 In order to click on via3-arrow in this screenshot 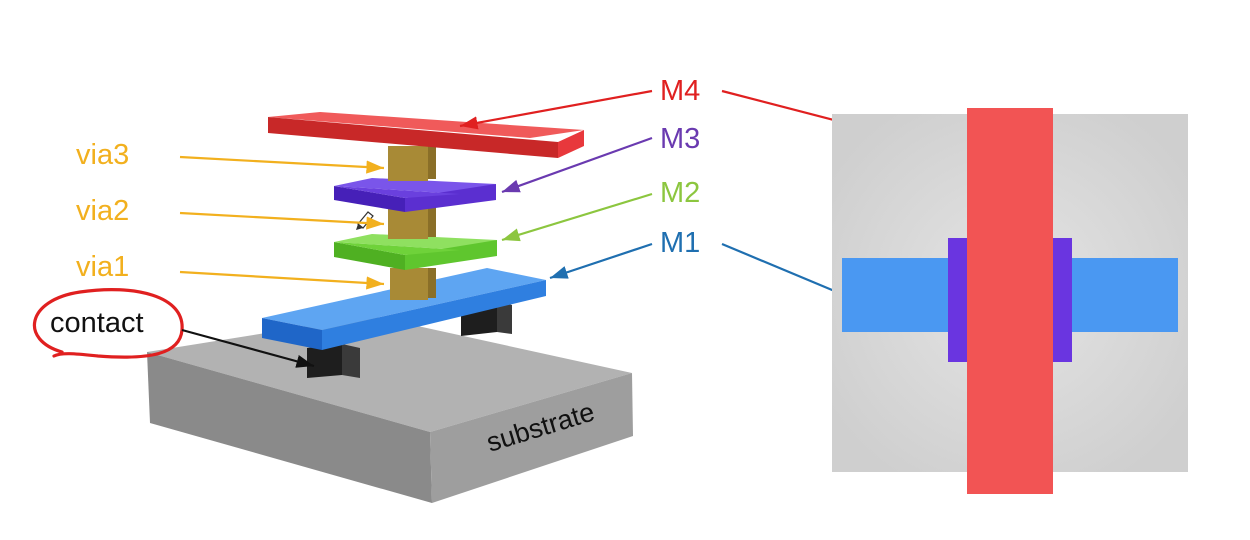, I will do `click(282, 164)`.